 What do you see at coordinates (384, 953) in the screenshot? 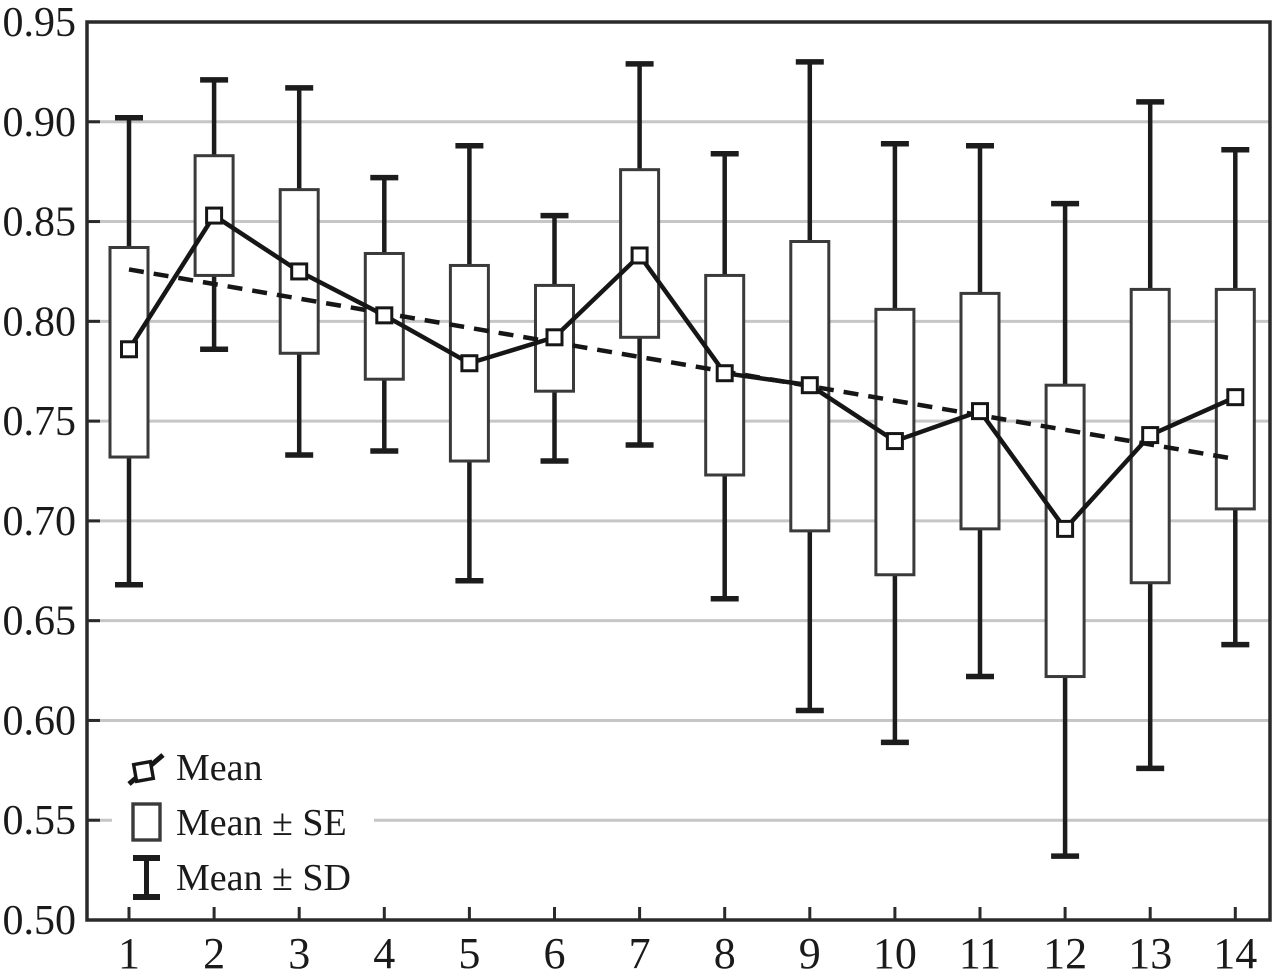
I see `x-tick-label: 4` at bounding box center [384, 953].